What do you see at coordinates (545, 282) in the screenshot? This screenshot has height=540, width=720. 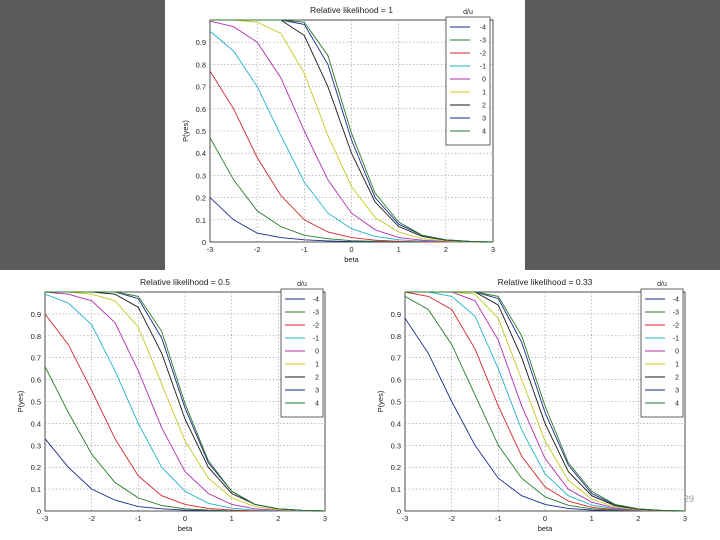 I see `chart-title: Relative likelihood = 0.33` at bounding box center [545, 282].